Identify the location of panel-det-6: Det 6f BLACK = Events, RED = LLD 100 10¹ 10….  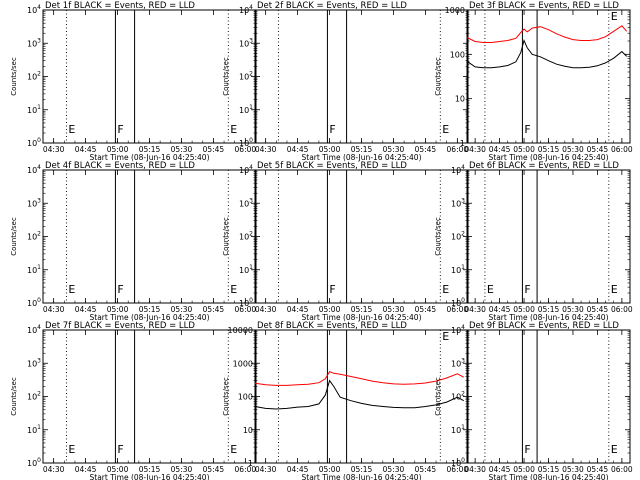
(533, 241).